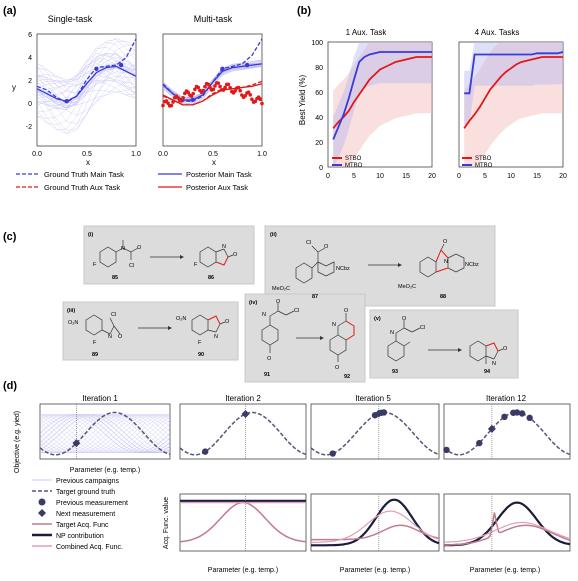  I want to click on iteration-title: Iteration 2, so click(243, 398).